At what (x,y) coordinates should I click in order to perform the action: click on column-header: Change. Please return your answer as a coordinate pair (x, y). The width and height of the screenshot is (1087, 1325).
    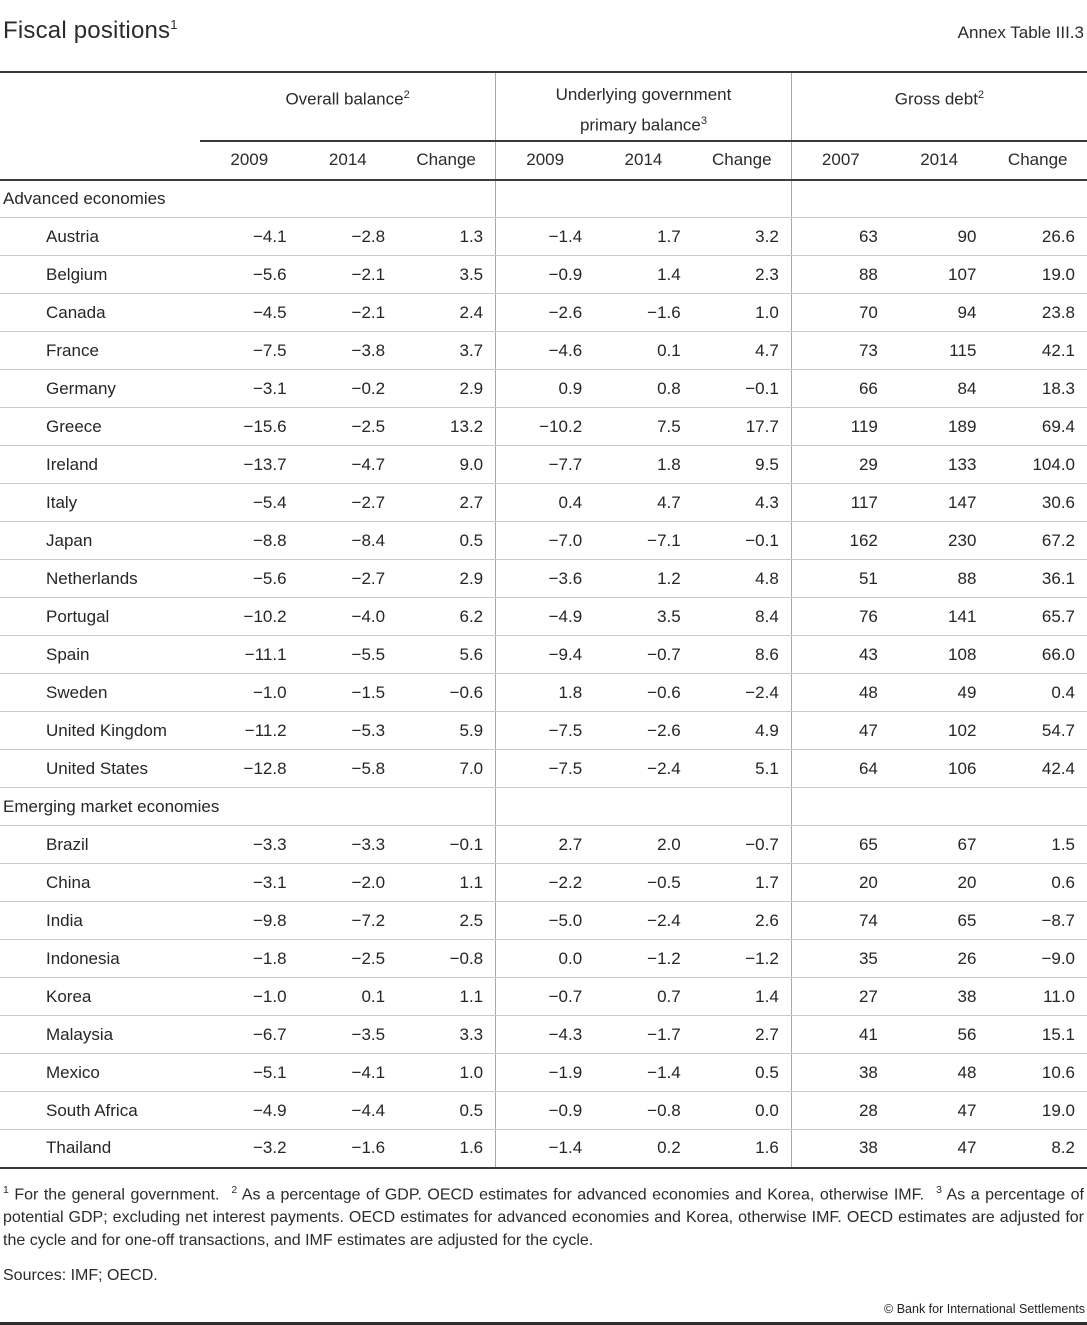
    Looking at the image, I should click on (1037, 160).